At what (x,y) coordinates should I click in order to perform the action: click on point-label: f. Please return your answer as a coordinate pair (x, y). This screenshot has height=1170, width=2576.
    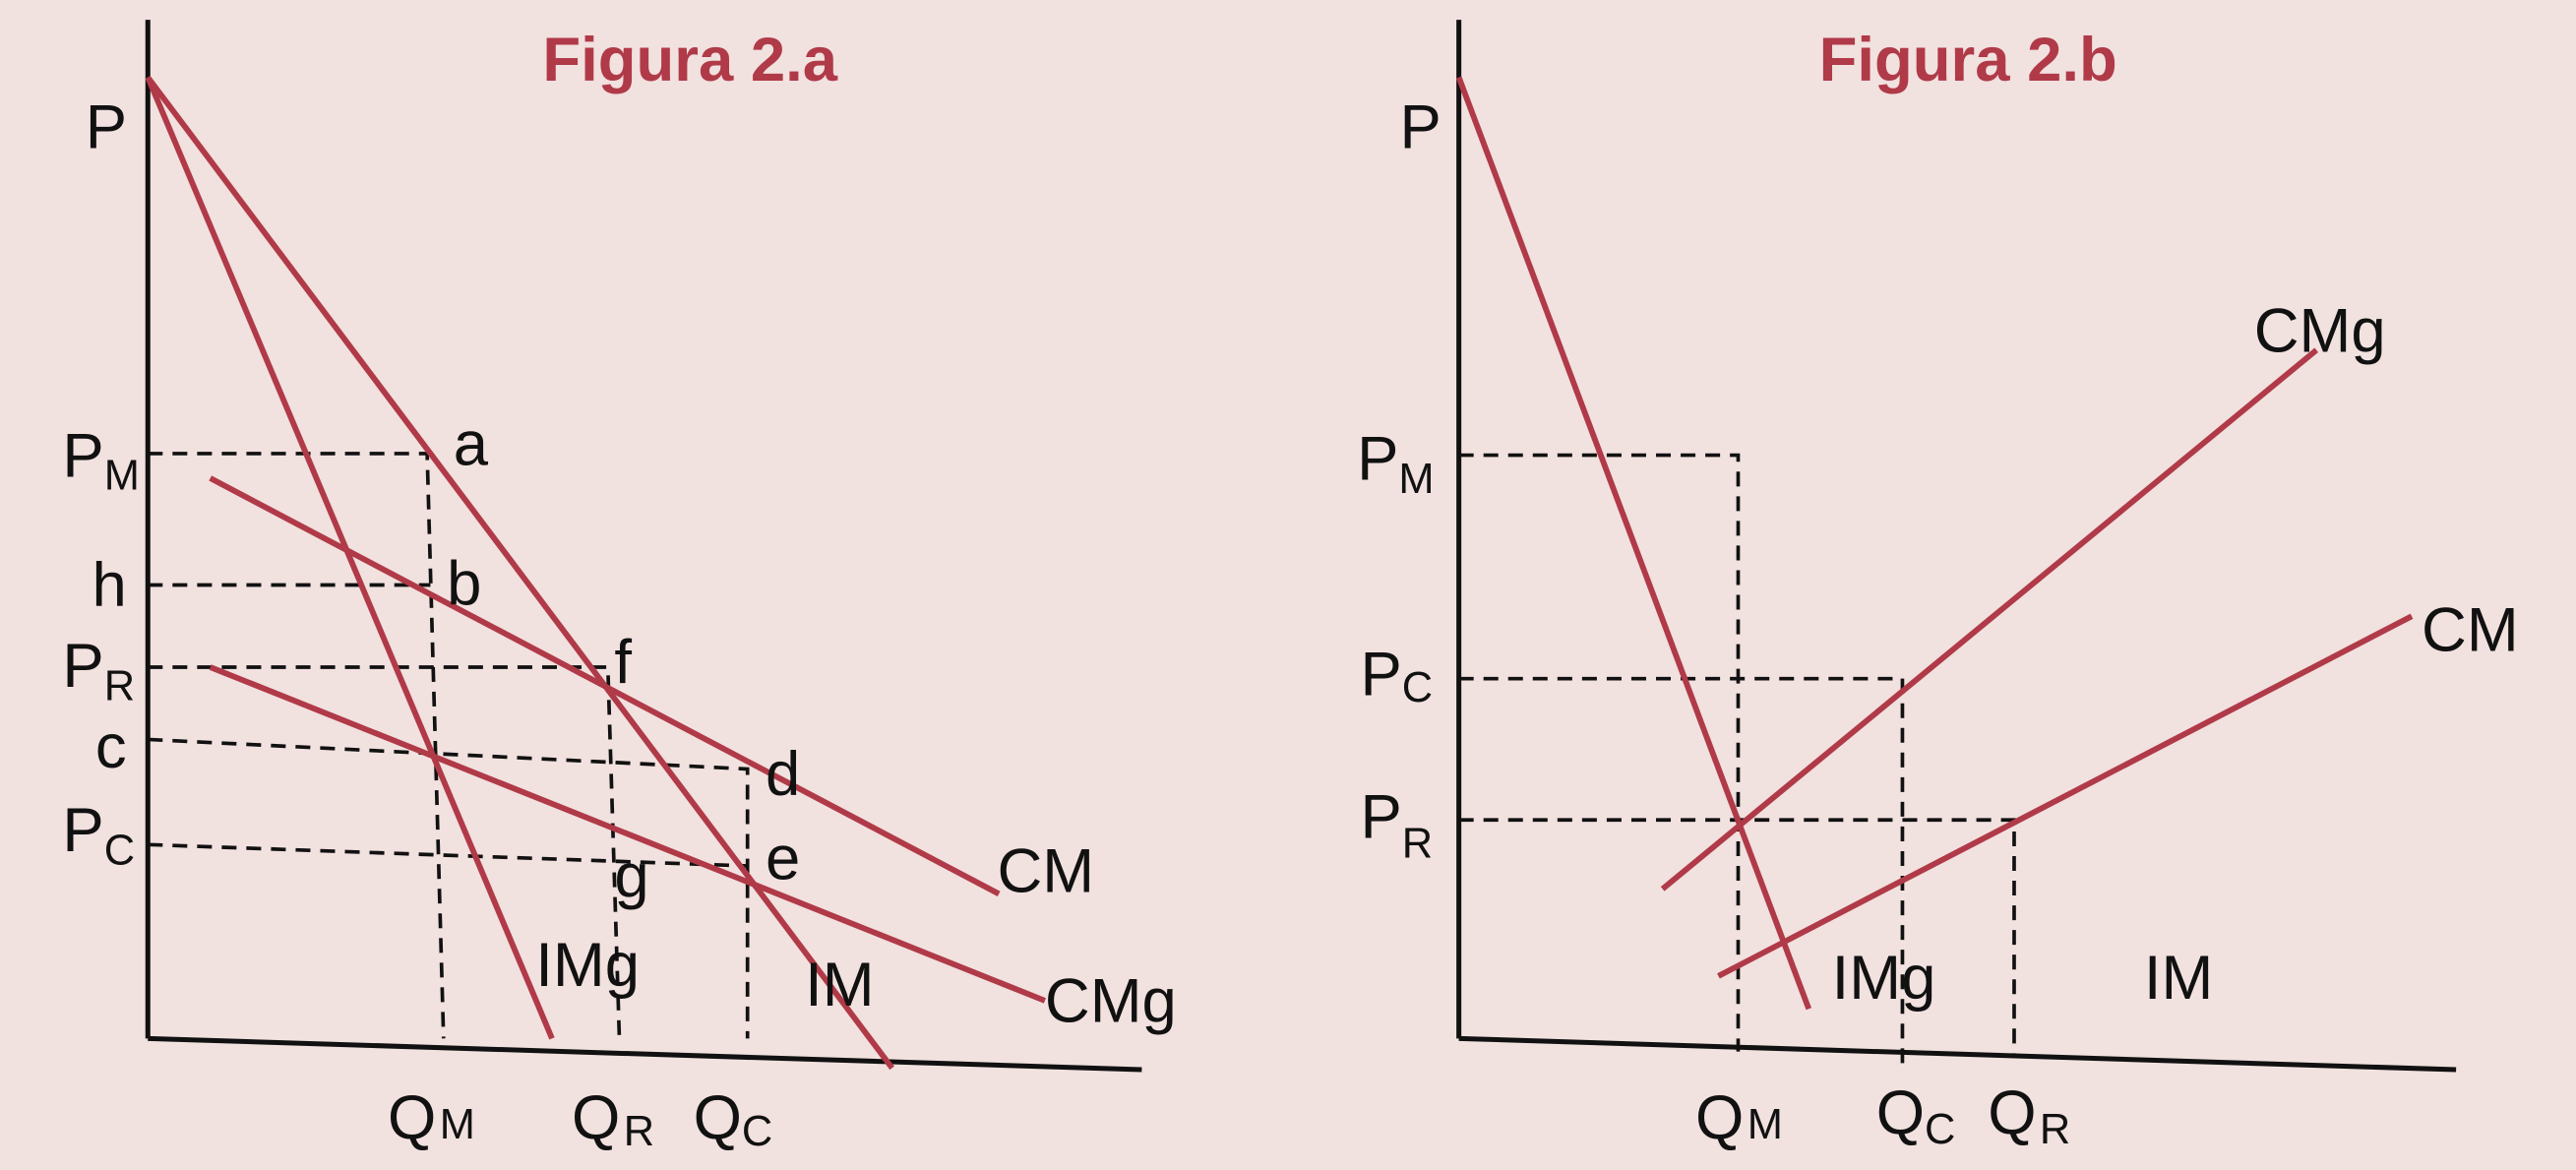
    Looking at the image, I should click on (623, 663).